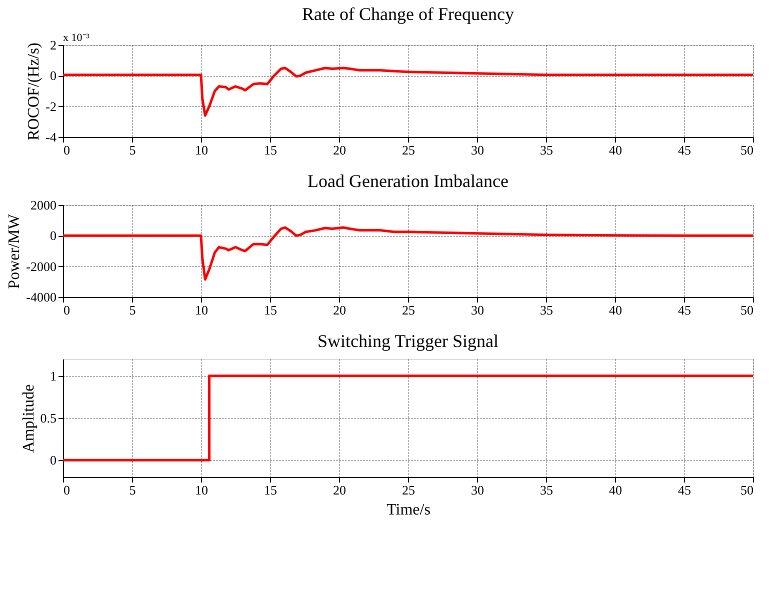 The image size is (773, 608). Describe the element at coordinates (408, 341) in the screenshot. I see `chart-title: Switching Trigger Signal` at that location.